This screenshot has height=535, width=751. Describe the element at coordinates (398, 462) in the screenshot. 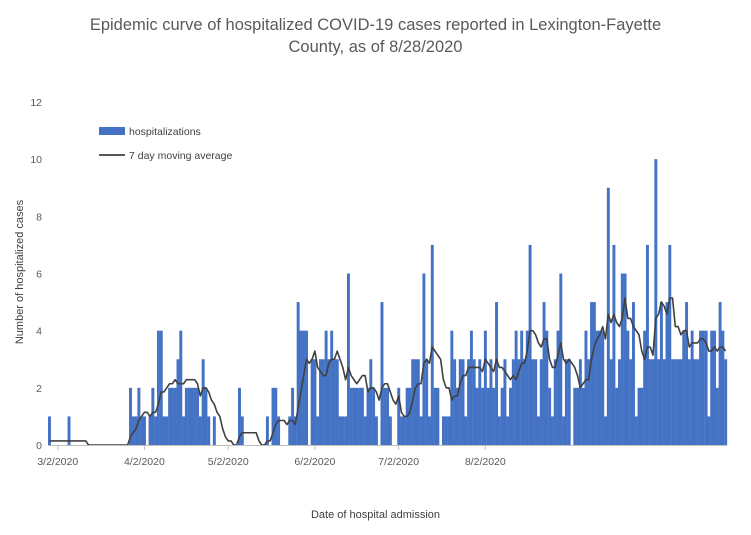

I see `x-tick-label: 7/2/2020` at that location.